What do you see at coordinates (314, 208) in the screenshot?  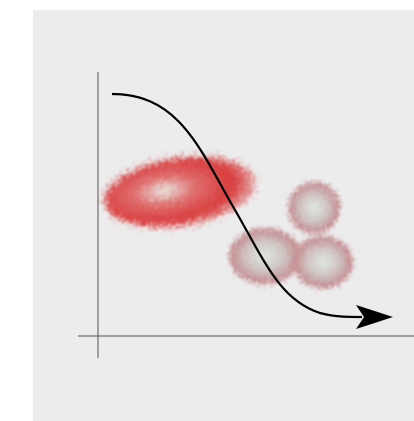 I see `small-bacterium-top` at bounding box center [314, 208].